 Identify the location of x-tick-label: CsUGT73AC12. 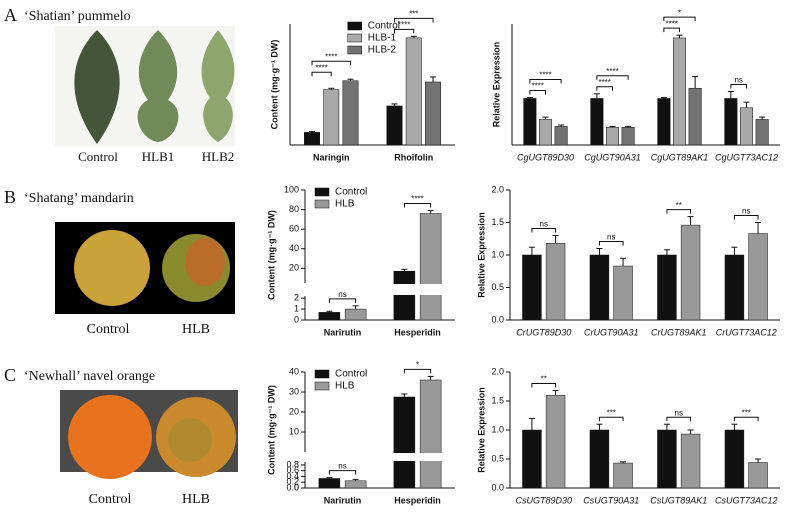
(746, 500).